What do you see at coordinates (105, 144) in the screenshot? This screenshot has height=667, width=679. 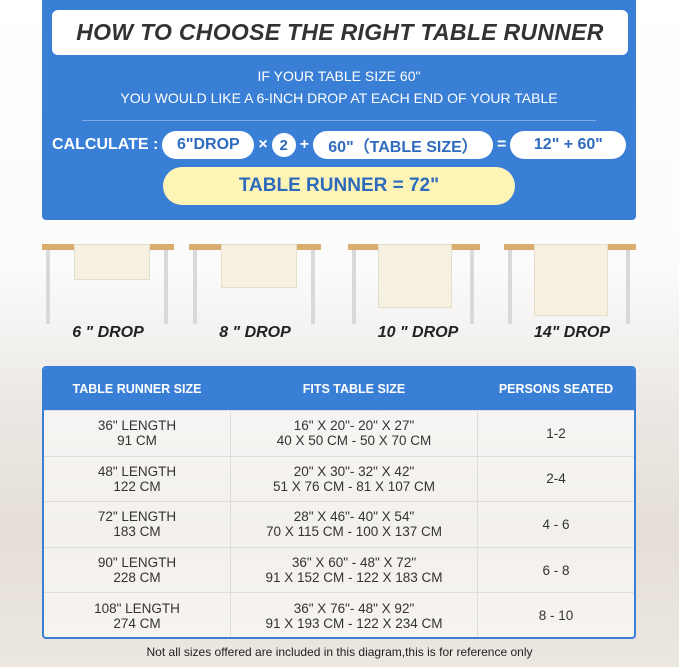 I see `calculate-label: CALCULATE :` at bounding box center [105, 144].